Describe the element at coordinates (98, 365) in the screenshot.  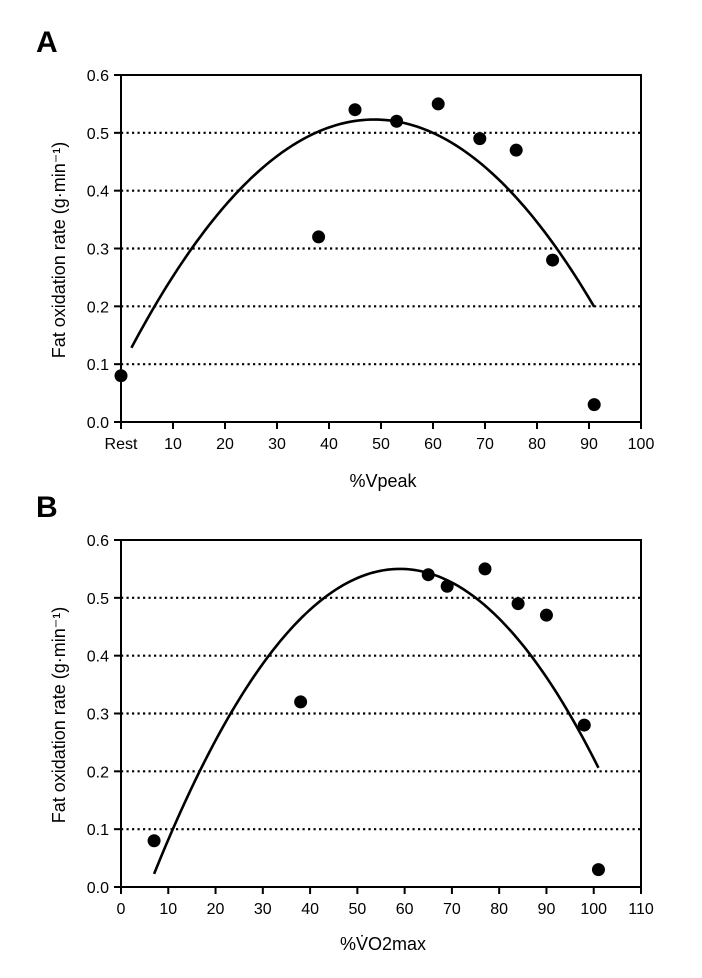
I see `panel-a-ytick-label: 0.1` at that location.